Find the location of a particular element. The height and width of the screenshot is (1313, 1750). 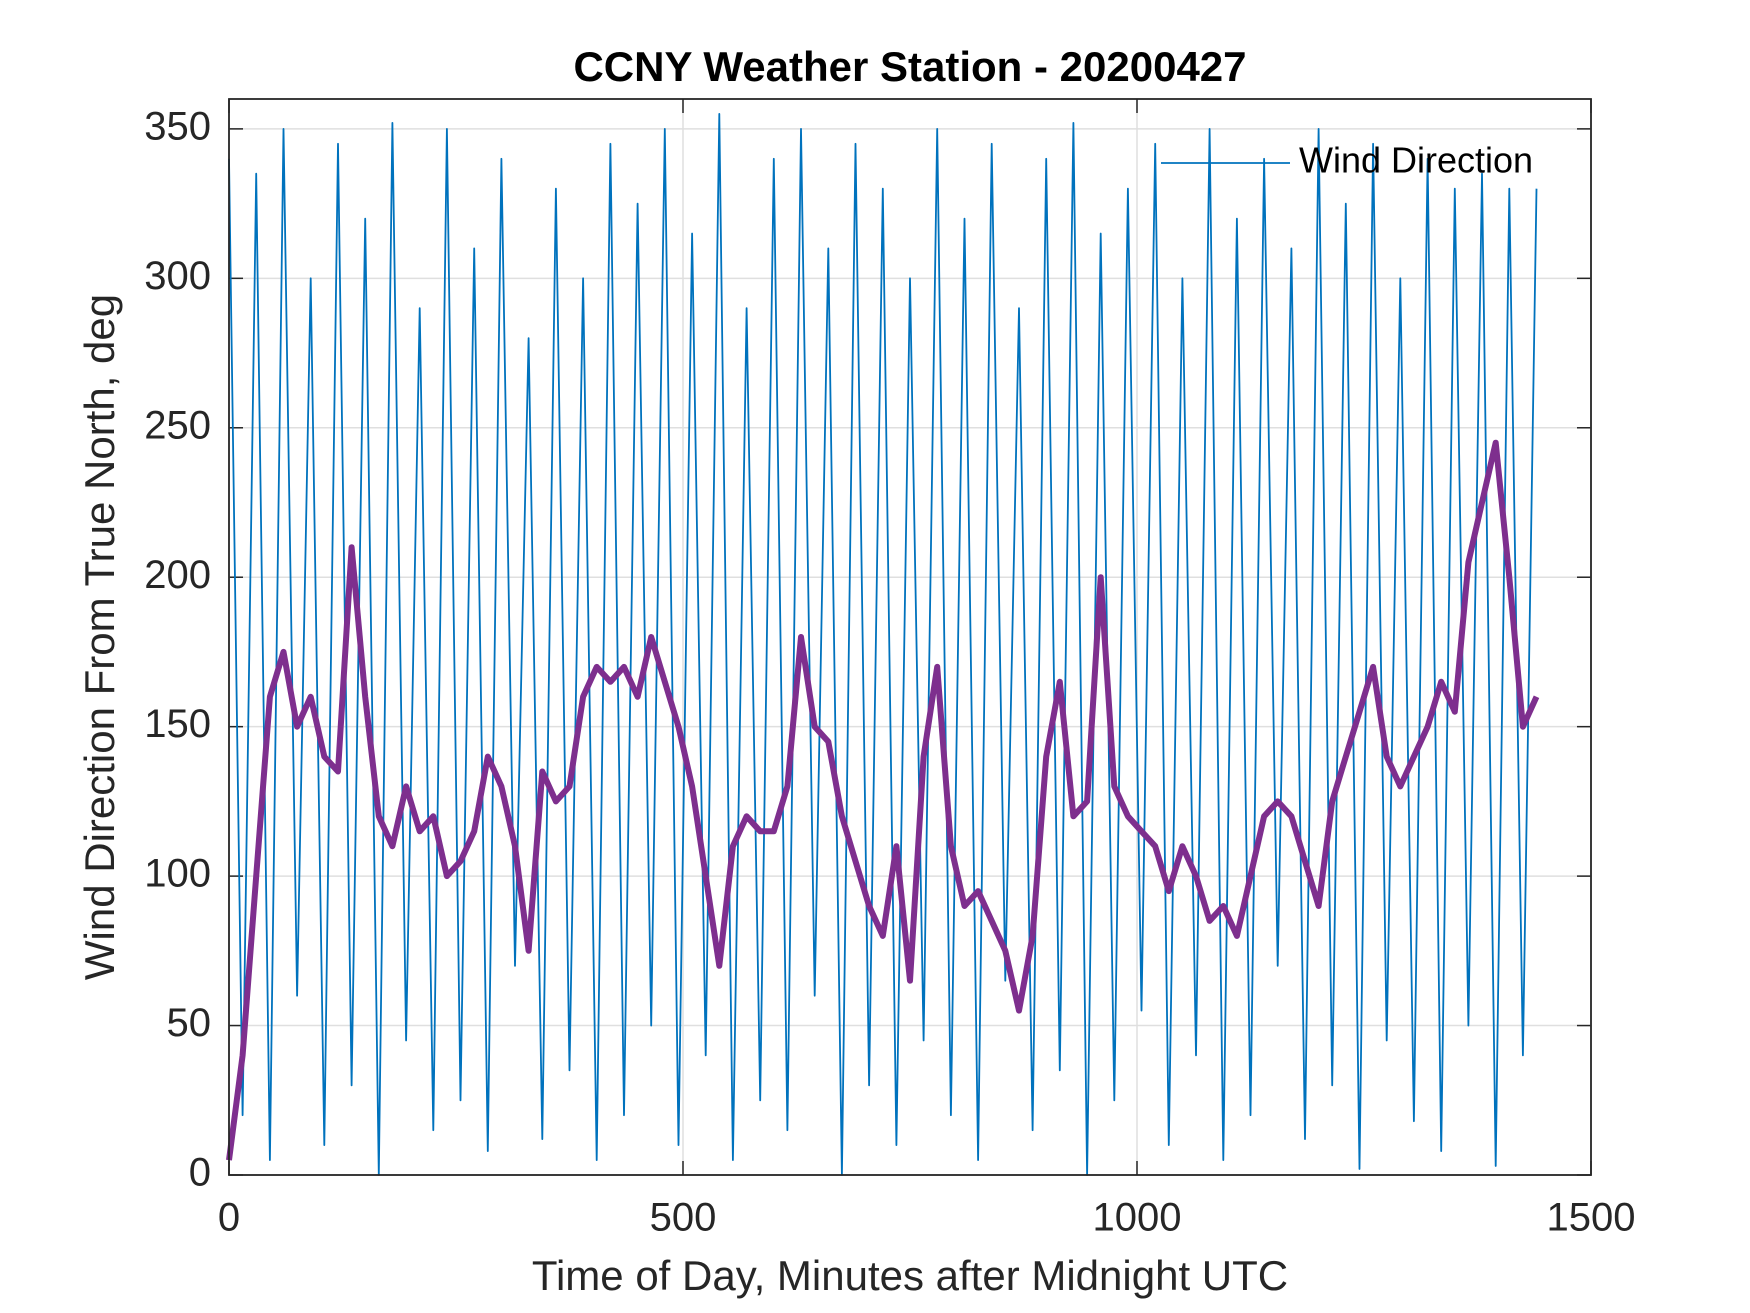

chart-title: CCNY Weather Station - 20200427 is located at coordinates (909, 66).